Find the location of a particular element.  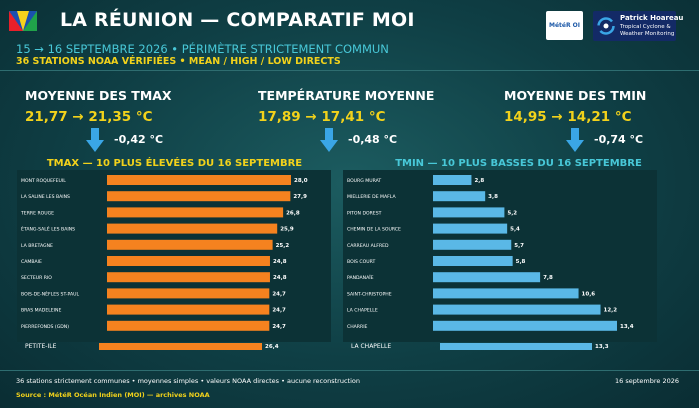

tmin-value-label: 5,7 is located at coordinates (519, 246).